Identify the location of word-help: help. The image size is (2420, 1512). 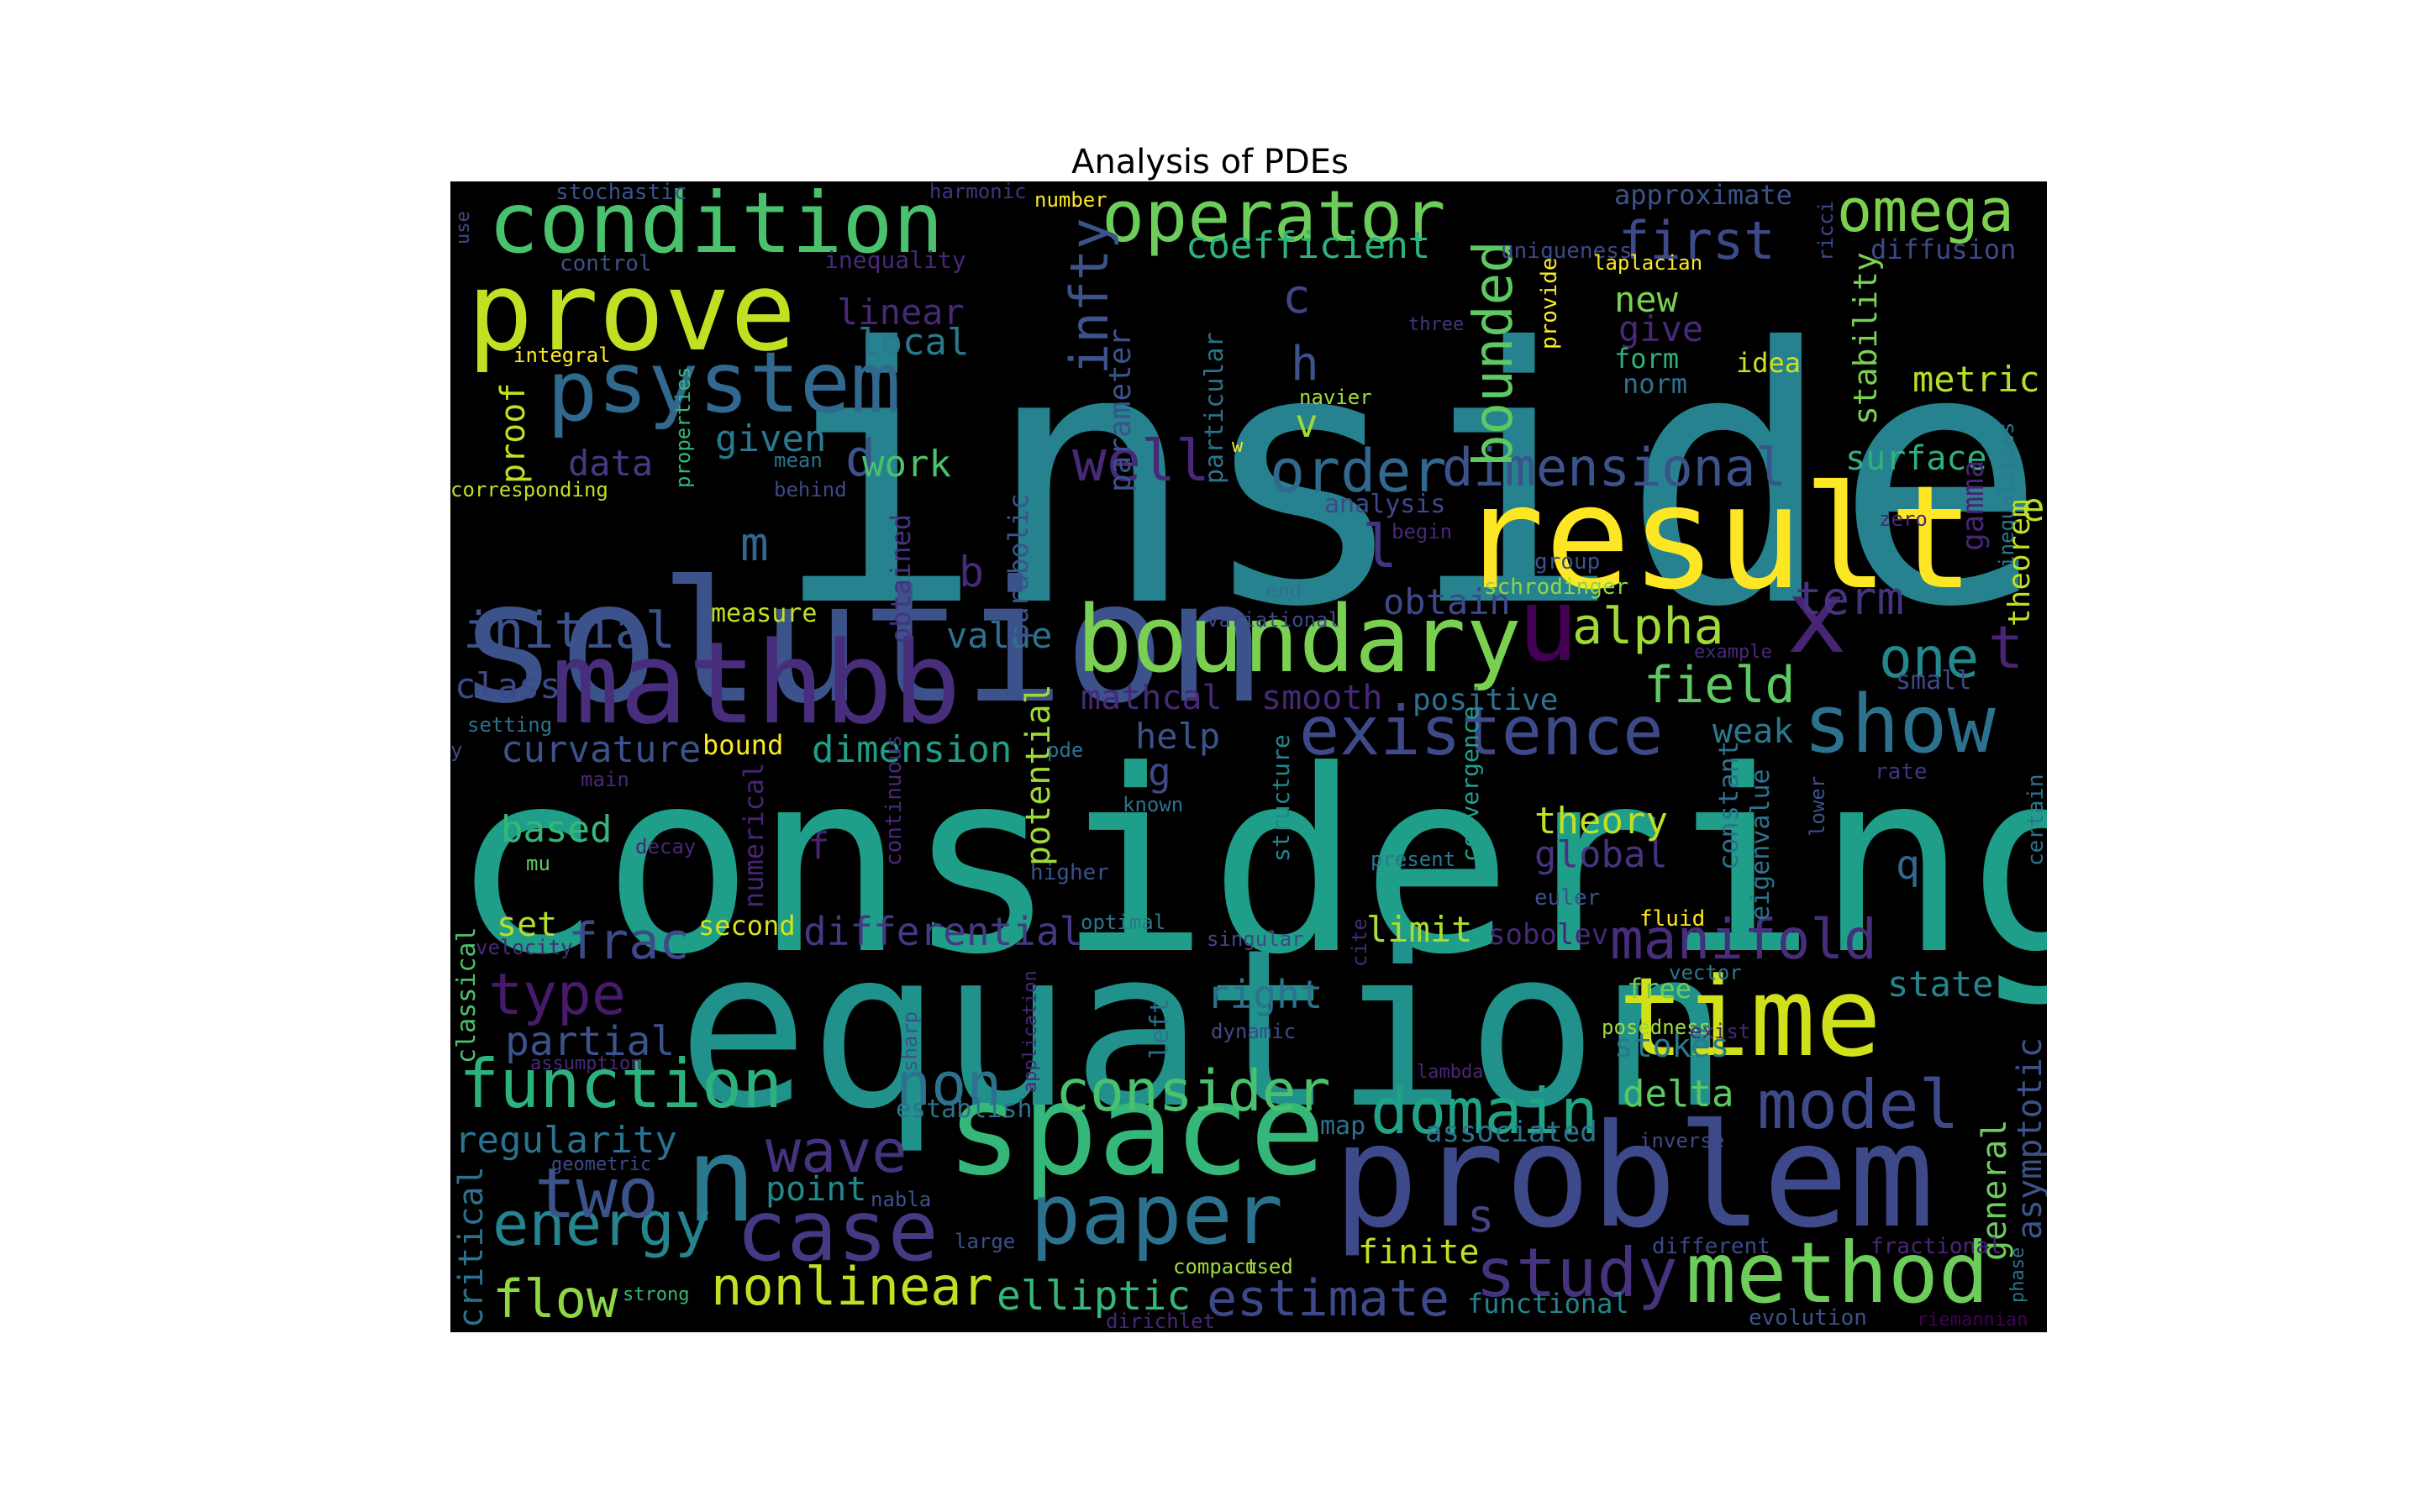
(1178, 736).